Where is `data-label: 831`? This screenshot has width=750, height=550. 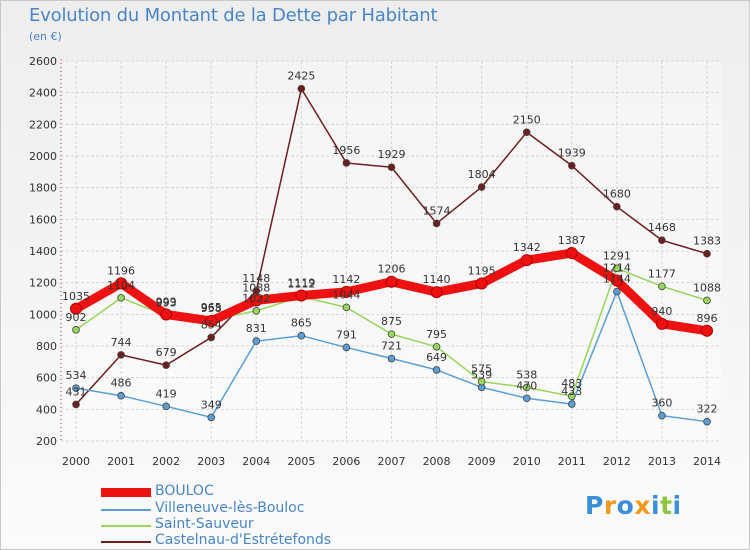 data-label: 831 is located at coordinates (256, 328).